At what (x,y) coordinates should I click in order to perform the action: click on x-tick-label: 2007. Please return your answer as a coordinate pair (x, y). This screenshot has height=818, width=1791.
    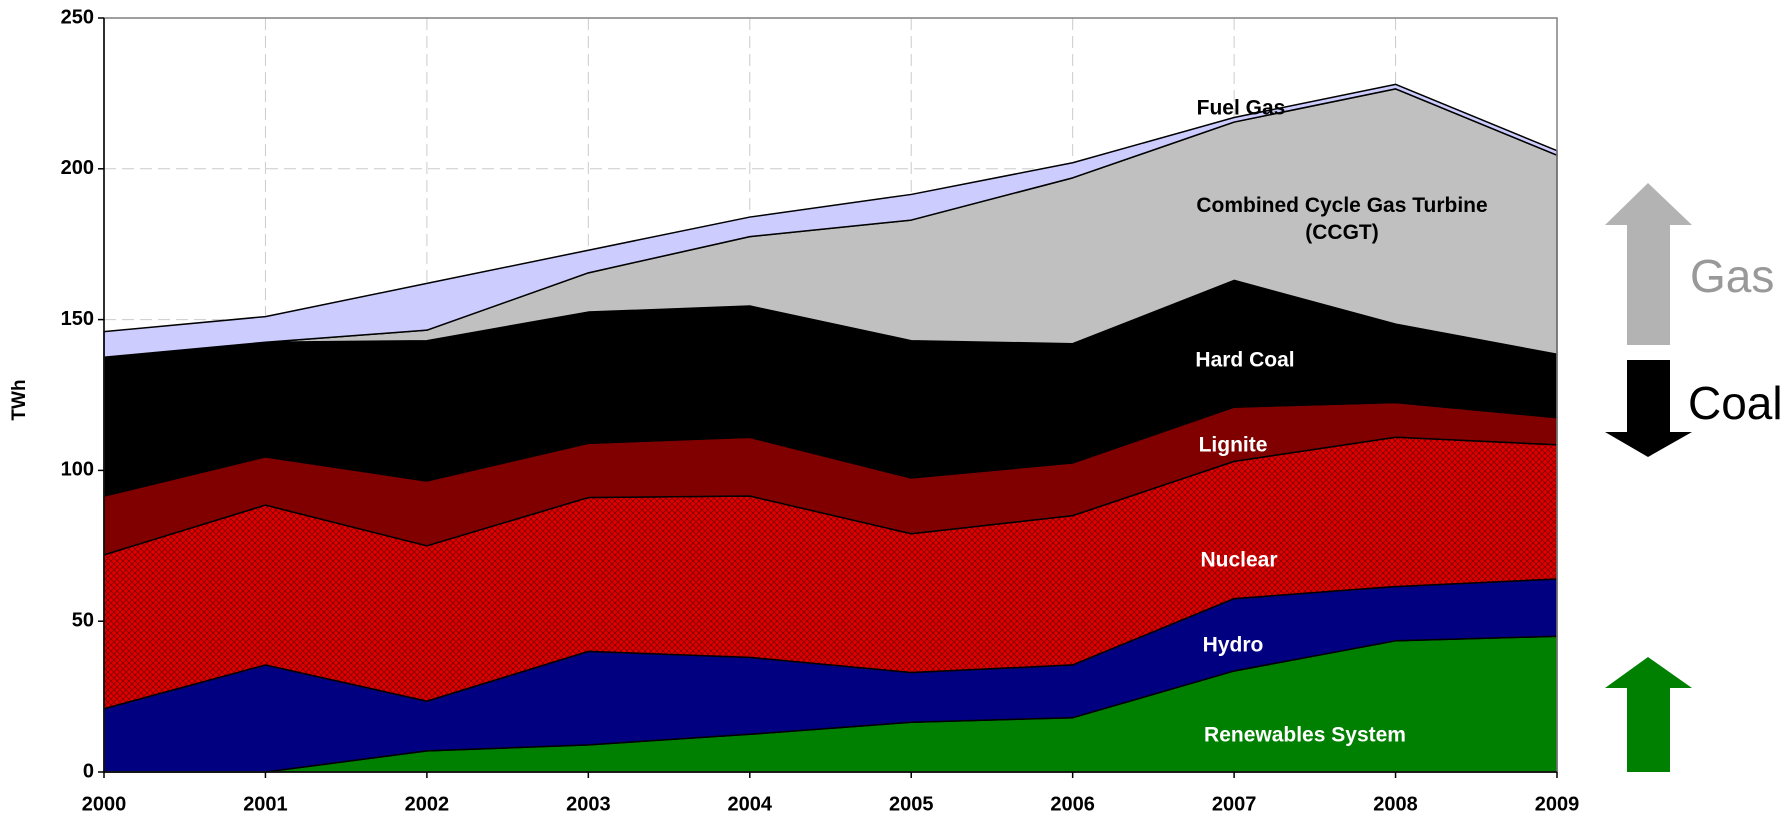
    Looking at the image, I should click on (1234, 804).